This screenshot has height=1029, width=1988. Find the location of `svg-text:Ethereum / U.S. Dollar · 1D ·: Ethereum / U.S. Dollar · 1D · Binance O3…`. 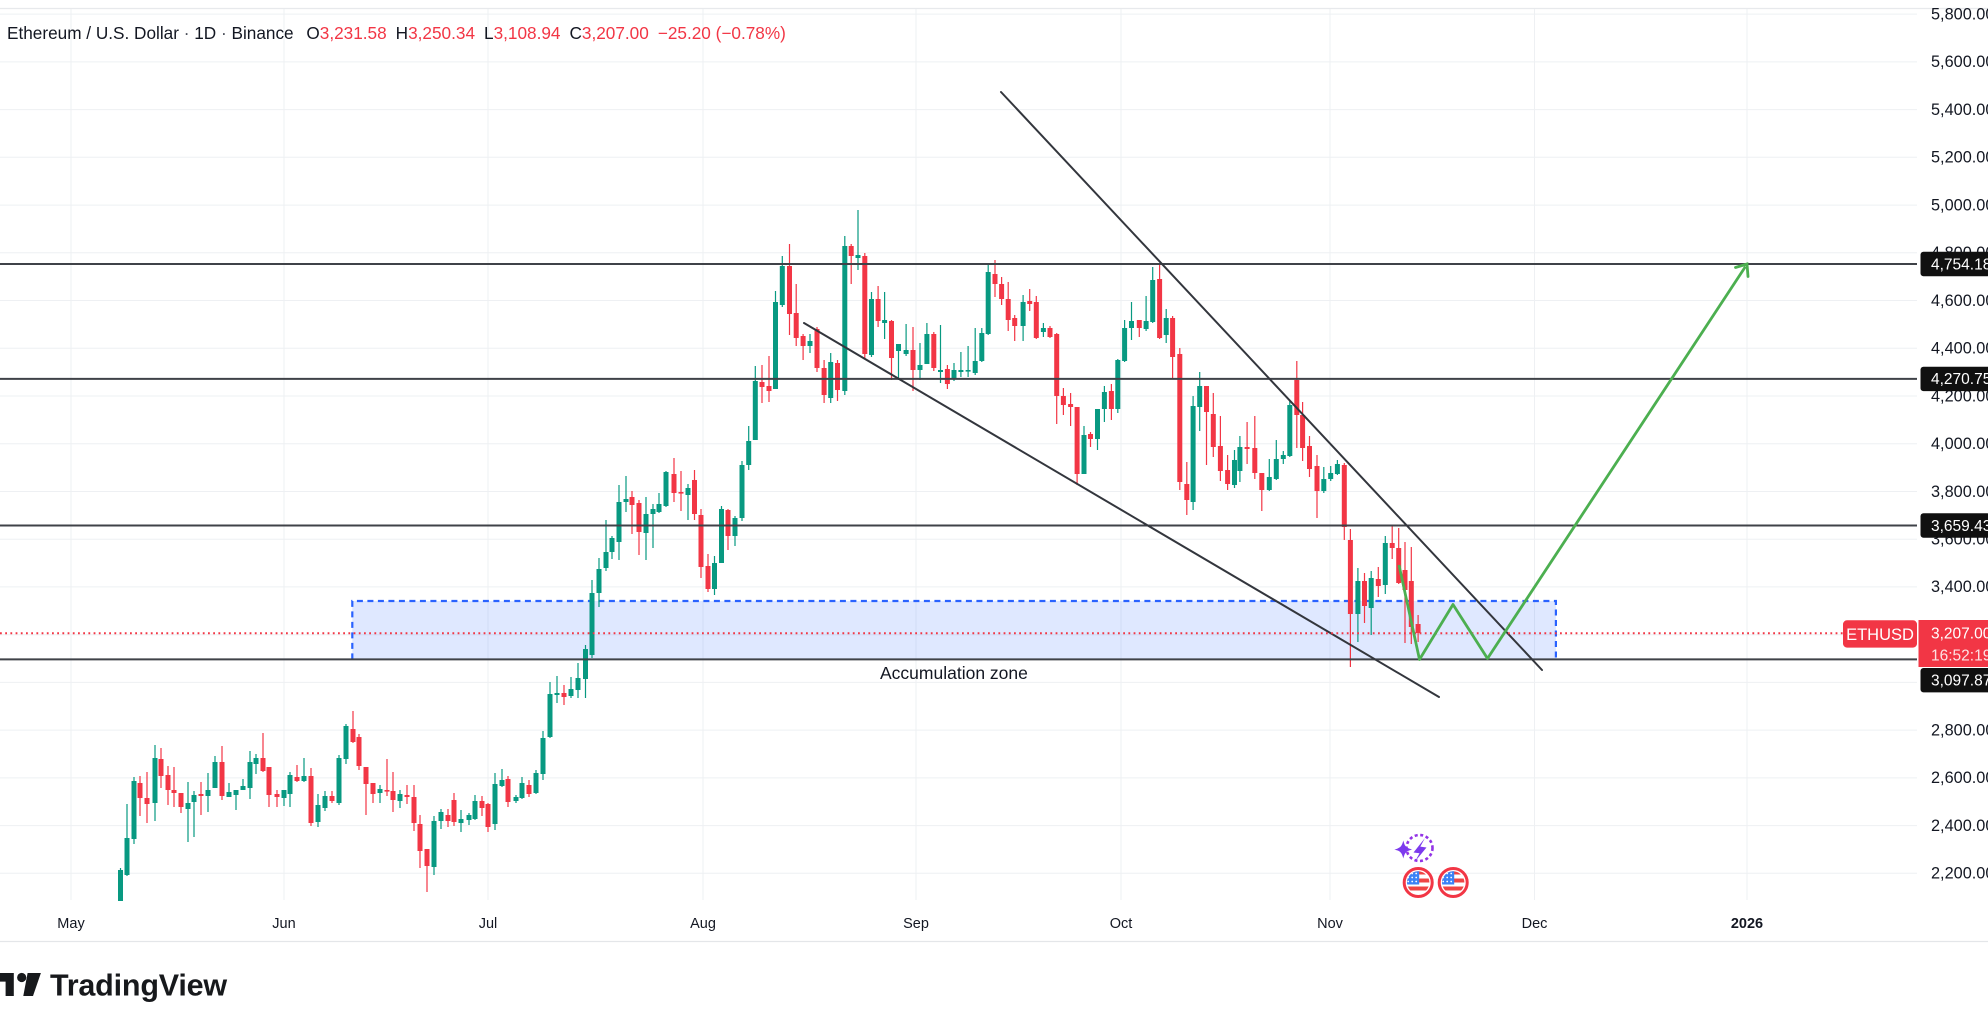

svg-text:Ethereum / U.S. Dollar · 1D ·: Ethereum / U.S. Dollar · 1D · Binance O3… is located at coordinates (396, 33).